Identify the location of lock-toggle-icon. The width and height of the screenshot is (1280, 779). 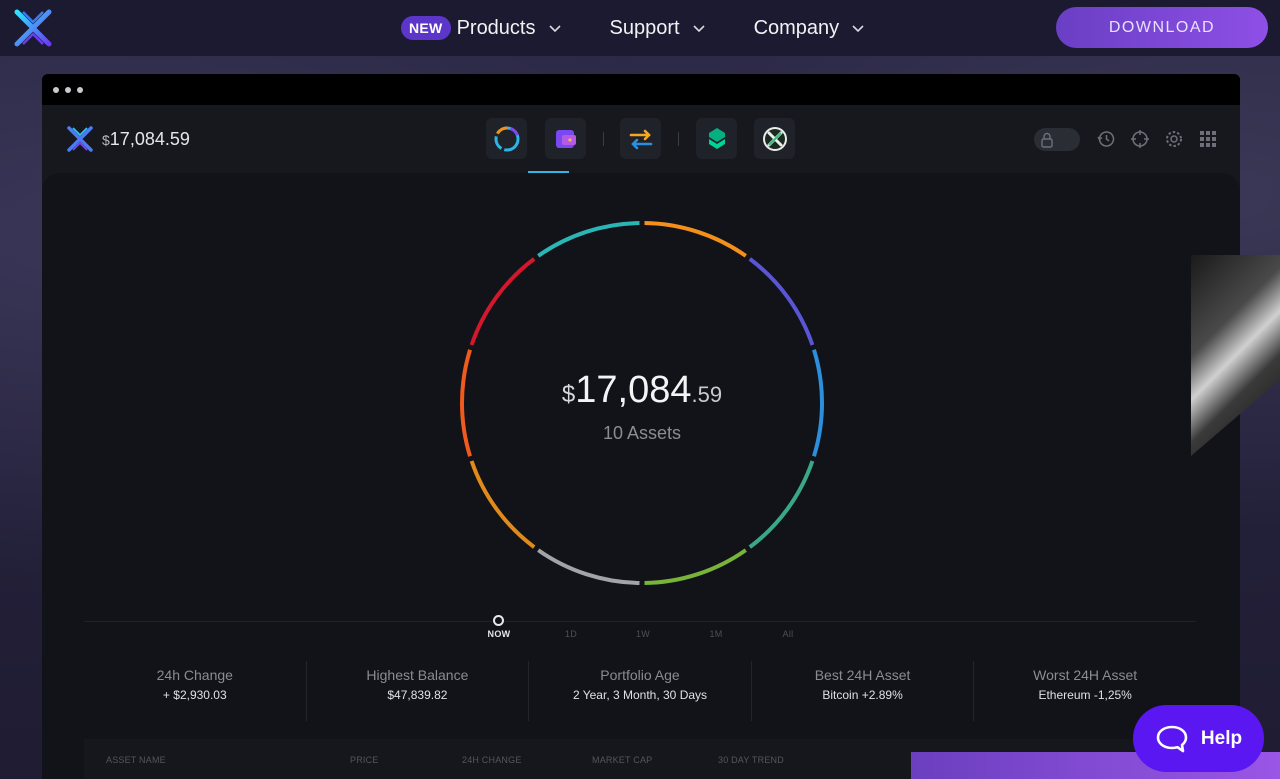
(1047, 140).